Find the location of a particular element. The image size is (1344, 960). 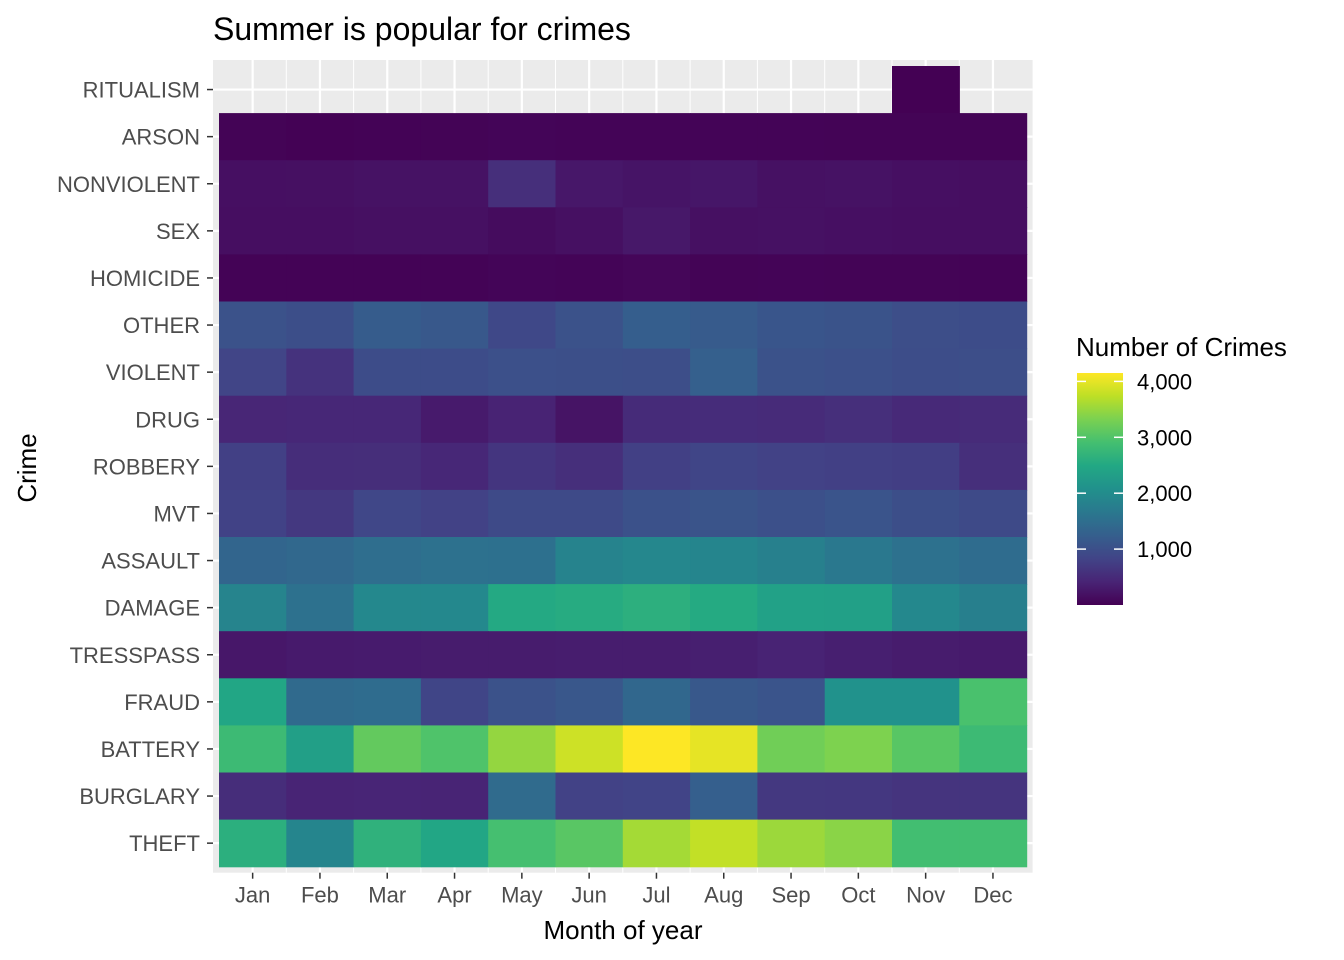

tile-violent-nov is located at coordinates (926, 372).